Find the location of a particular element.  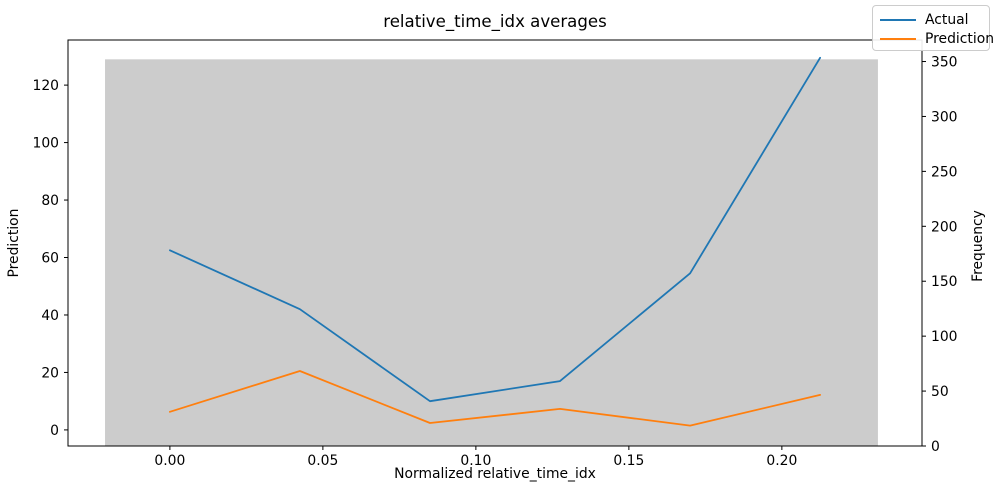

y-tick-label-left: 20 is located at coordinates (50, 373).